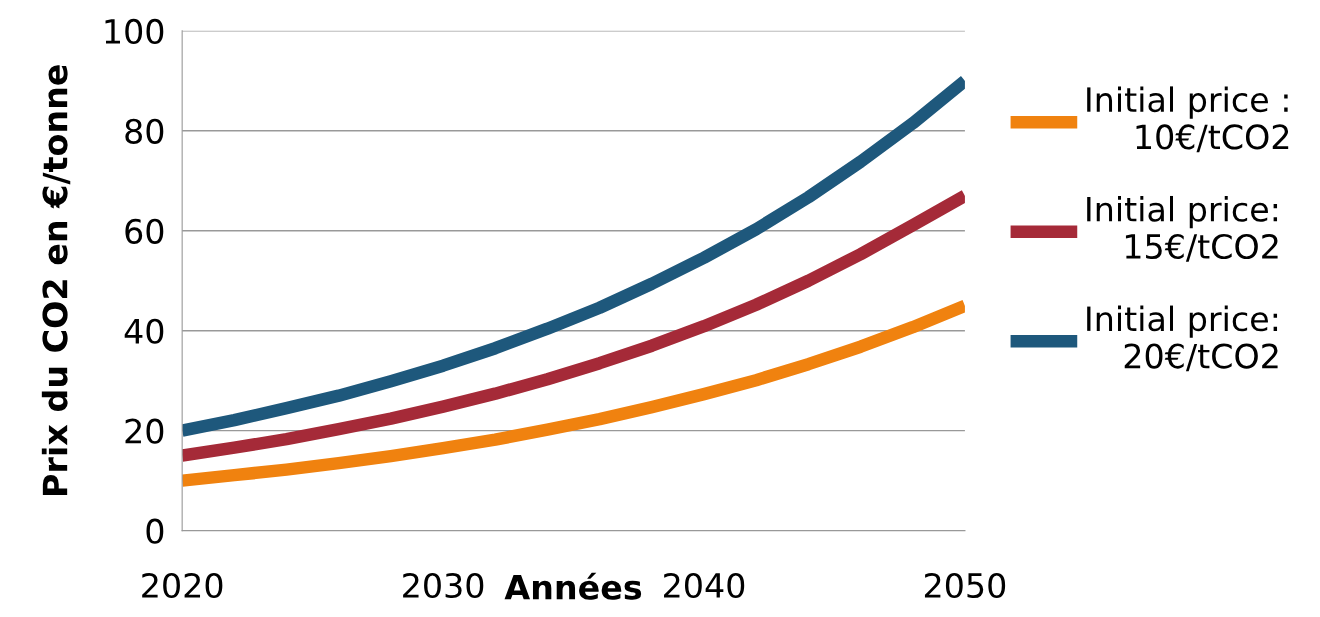 The width and height of the screenshot is (1320, 617). What do you see at coordinates (155, 531) in the screenshot?
I see `y-tick-label: 0` at bounding box center [155, 531].